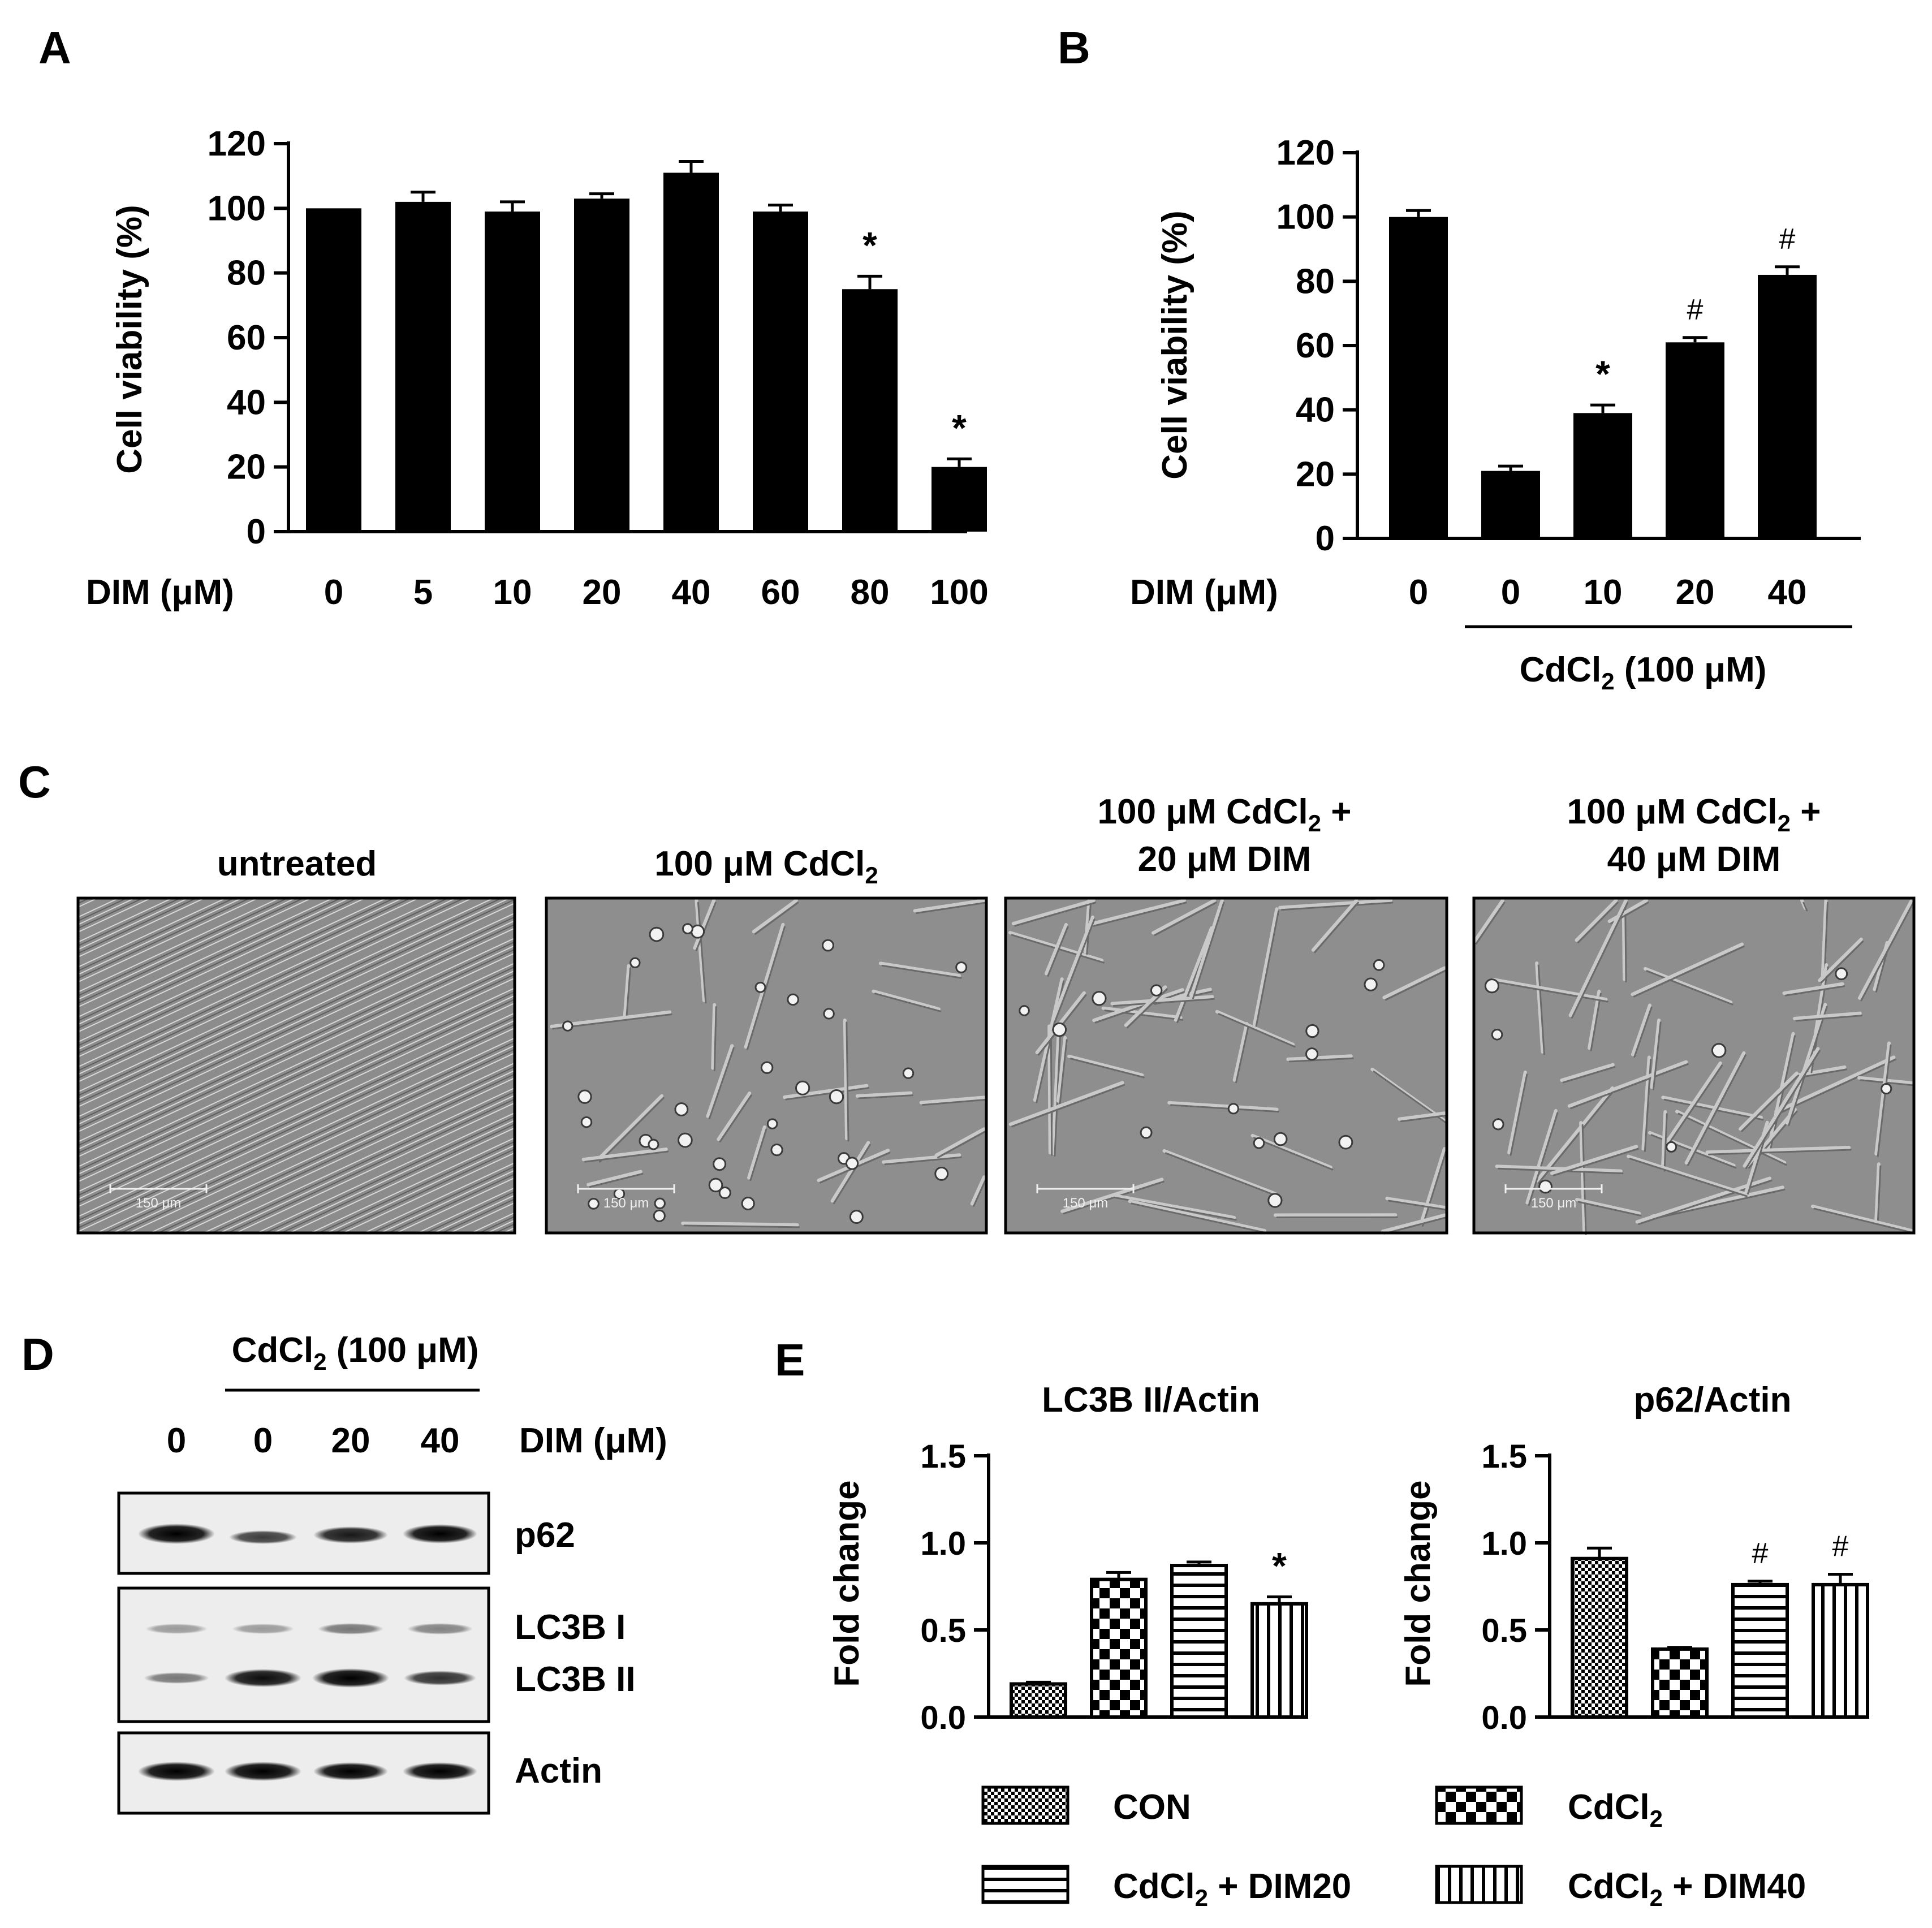  I want to click on chart-title-E2: p62/Actin, so click(1712, 1400).